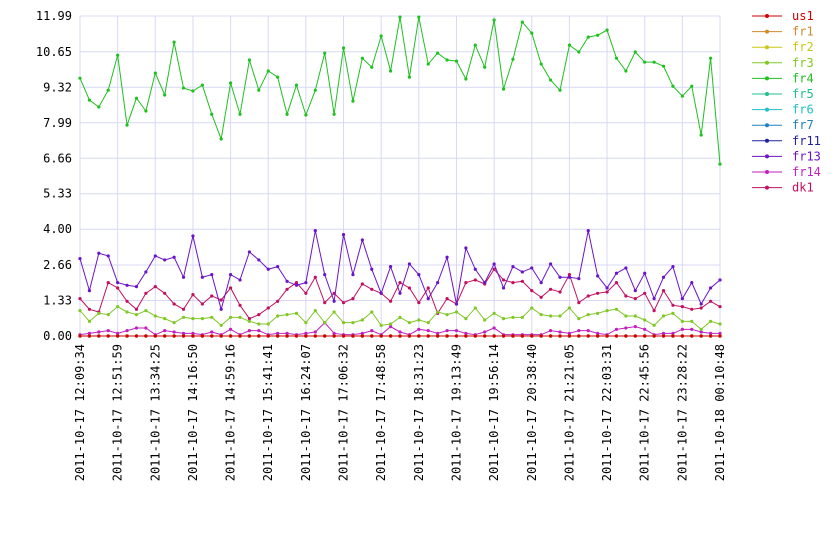  What do you see at coordinates (806, 156) in the screenshot?
I see `legend-label: fr13` at bounding box center [806, 156].